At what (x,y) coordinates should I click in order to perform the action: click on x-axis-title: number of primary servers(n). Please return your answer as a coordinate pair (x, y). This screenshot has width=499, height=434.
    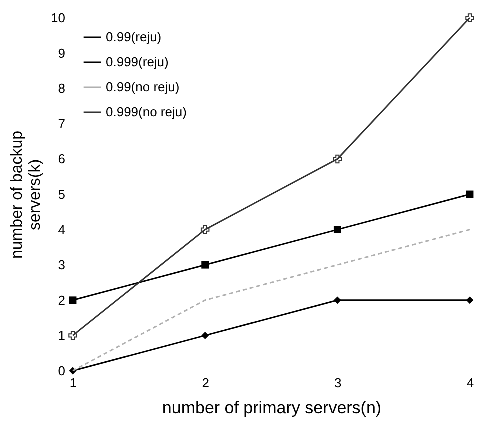
    Looking at the image, I should click on (272, 408).